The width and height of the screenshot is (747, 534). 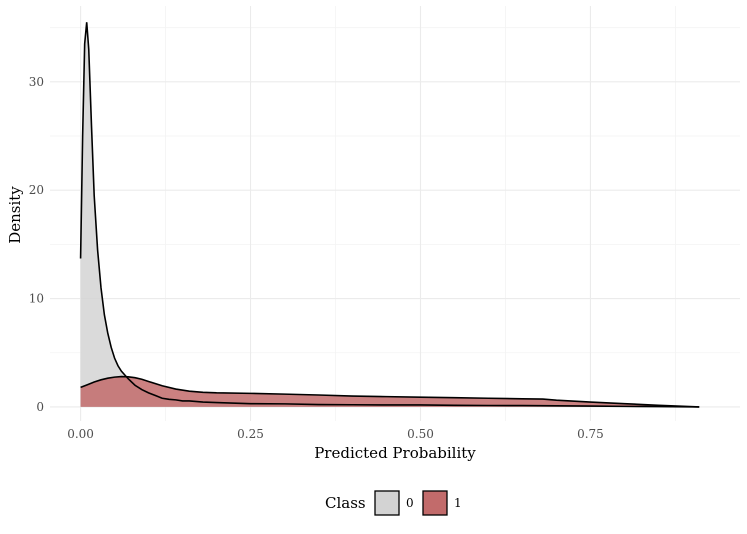 I want to click on y-axis-title: Density, so click(x=15, y=215).